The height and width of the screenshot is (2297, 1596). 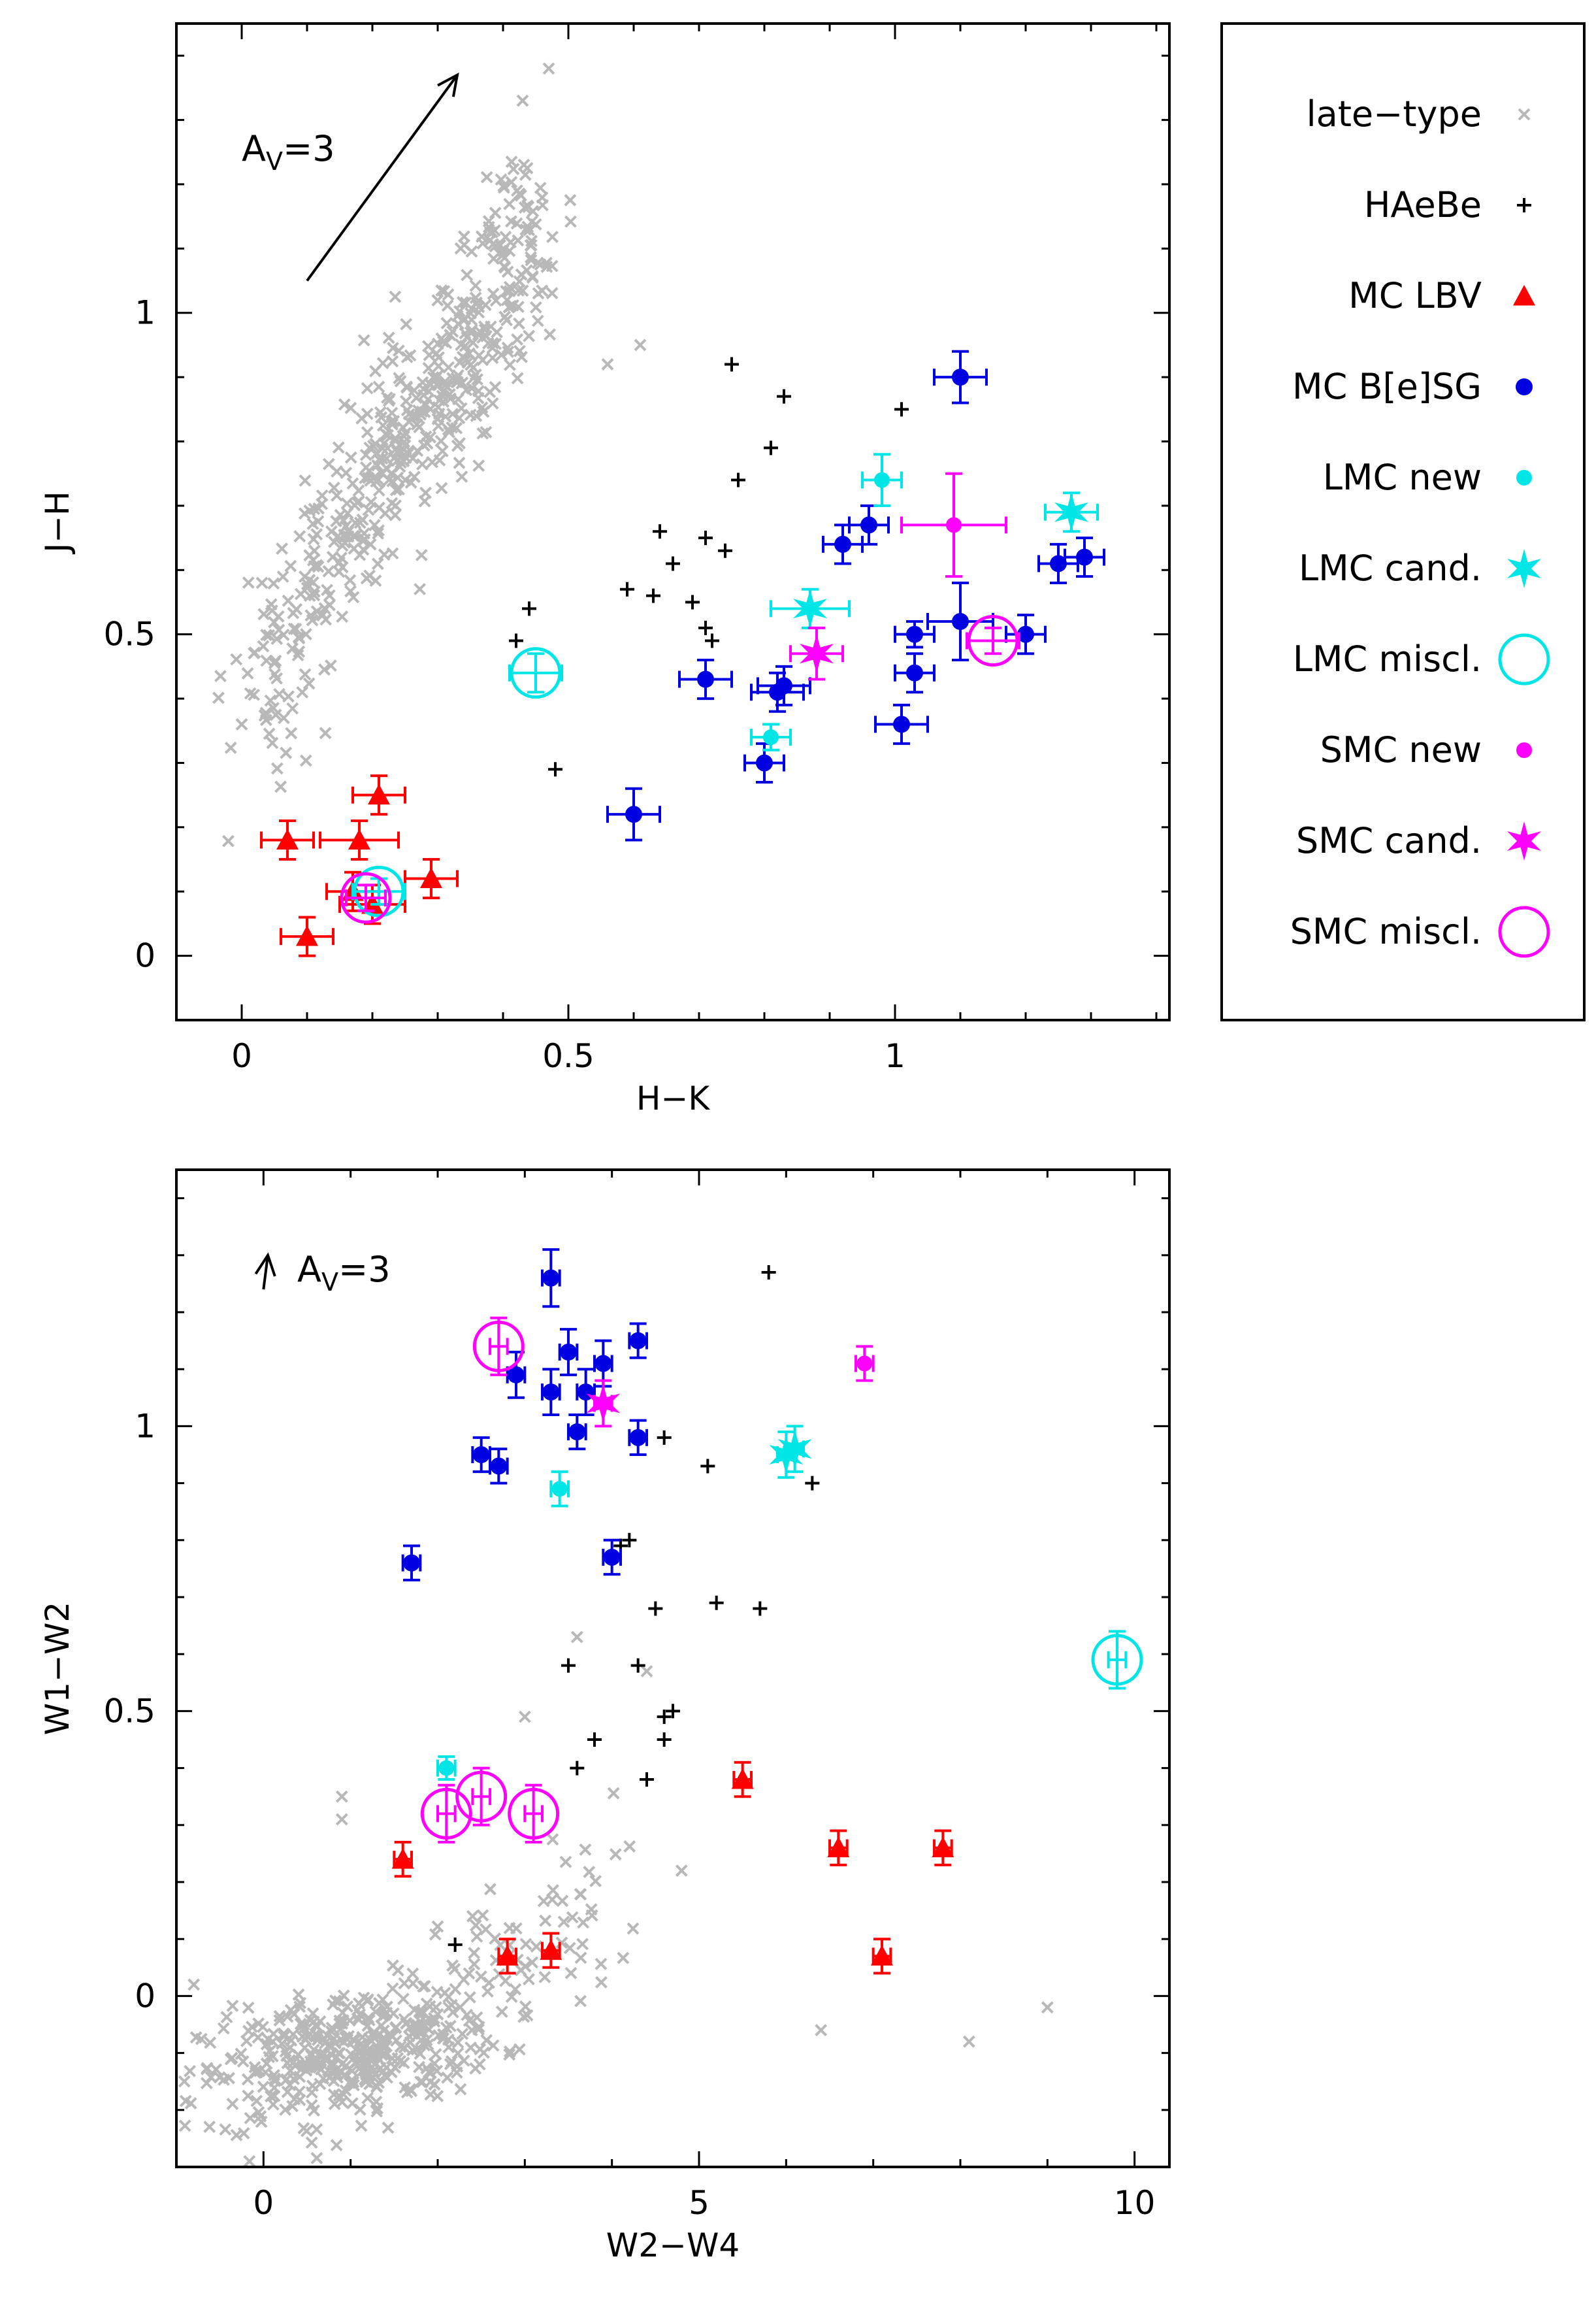 I want to click on legend-marker-haebe, so click(x=1524, y=205).